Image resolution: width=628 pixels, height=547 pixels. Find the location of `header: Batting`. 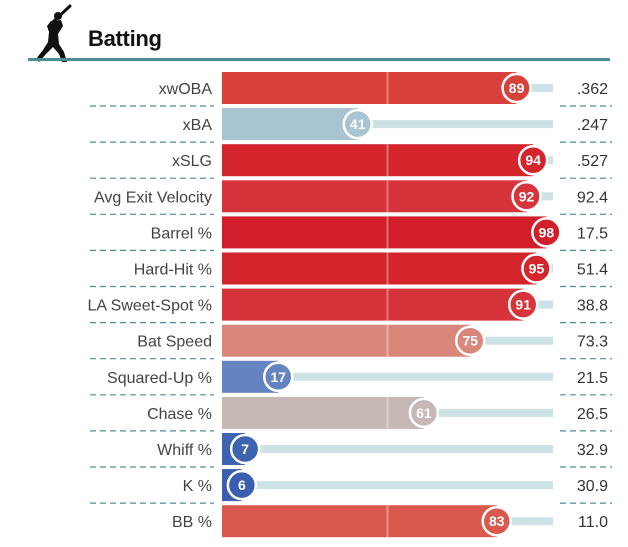

header: Batting is located at coordinates (314, 32).